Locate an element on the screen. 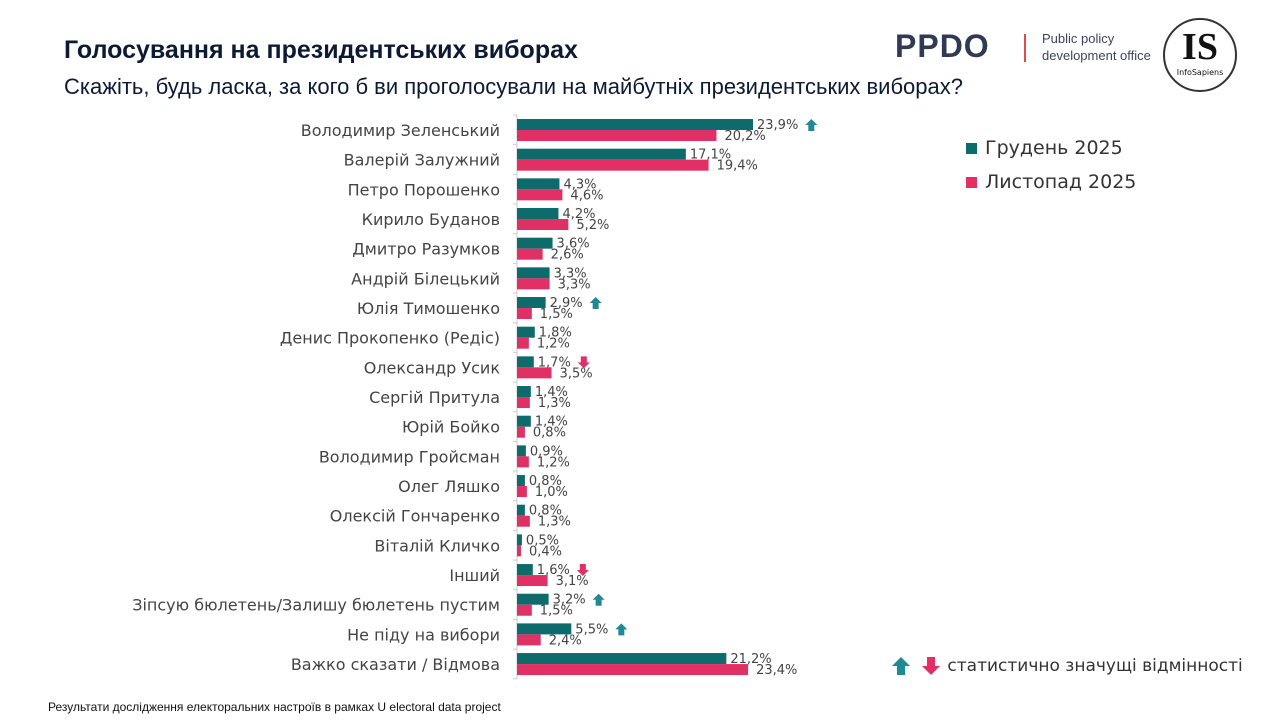  significance-legend: статистично значущі відмінності is located at coordinates (1067, 666).